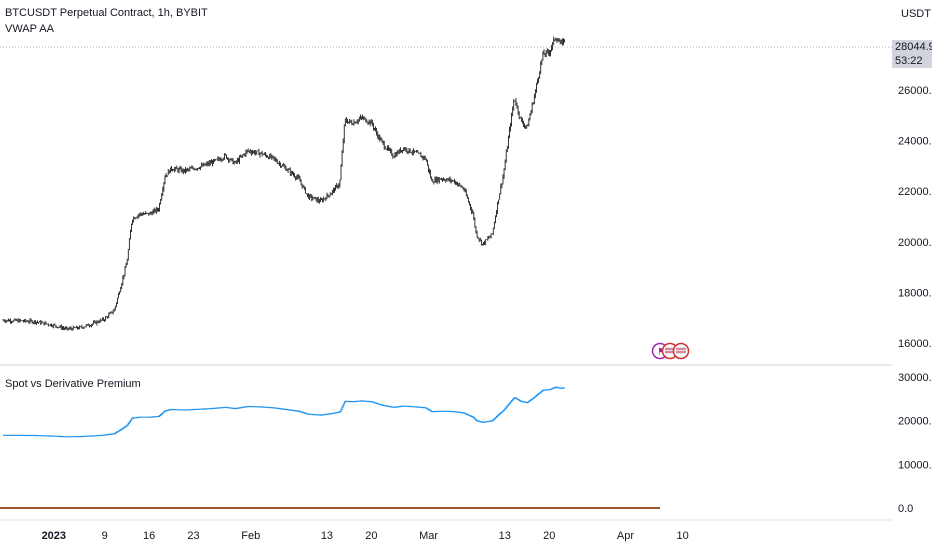 The width and height of the screenshot is (932, 550). I want to click on time-tick-label: Apr, so click(625, 536).